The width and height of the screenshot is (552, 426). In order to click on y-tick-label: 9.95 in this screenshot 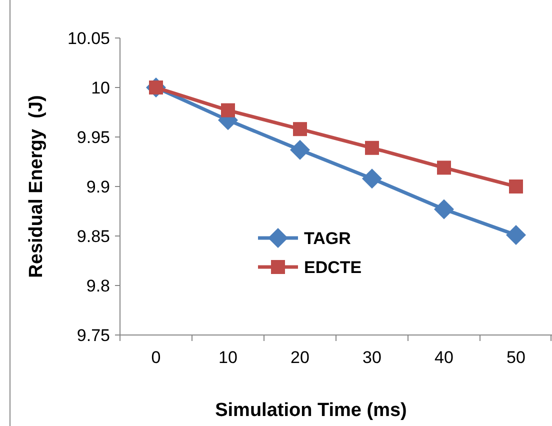, I will do `click(93, 137)`.